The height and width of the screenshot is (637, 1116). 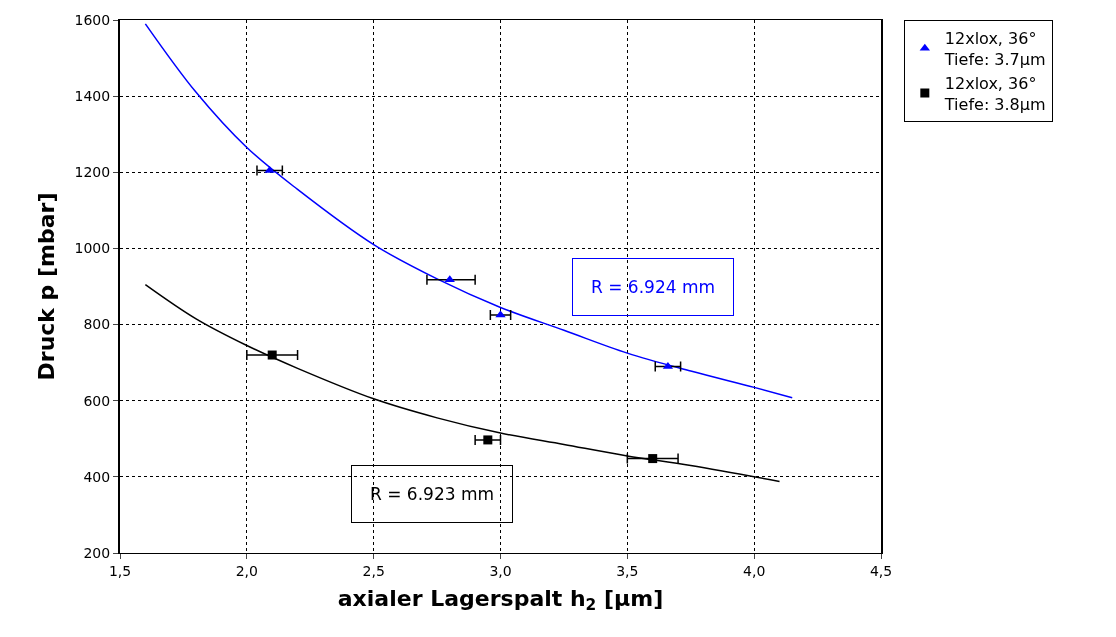 What do you see at coordinates (120, 570) in the screenshot?
I see `x-tick-label: 1,5` at bounding box center [120, 570].